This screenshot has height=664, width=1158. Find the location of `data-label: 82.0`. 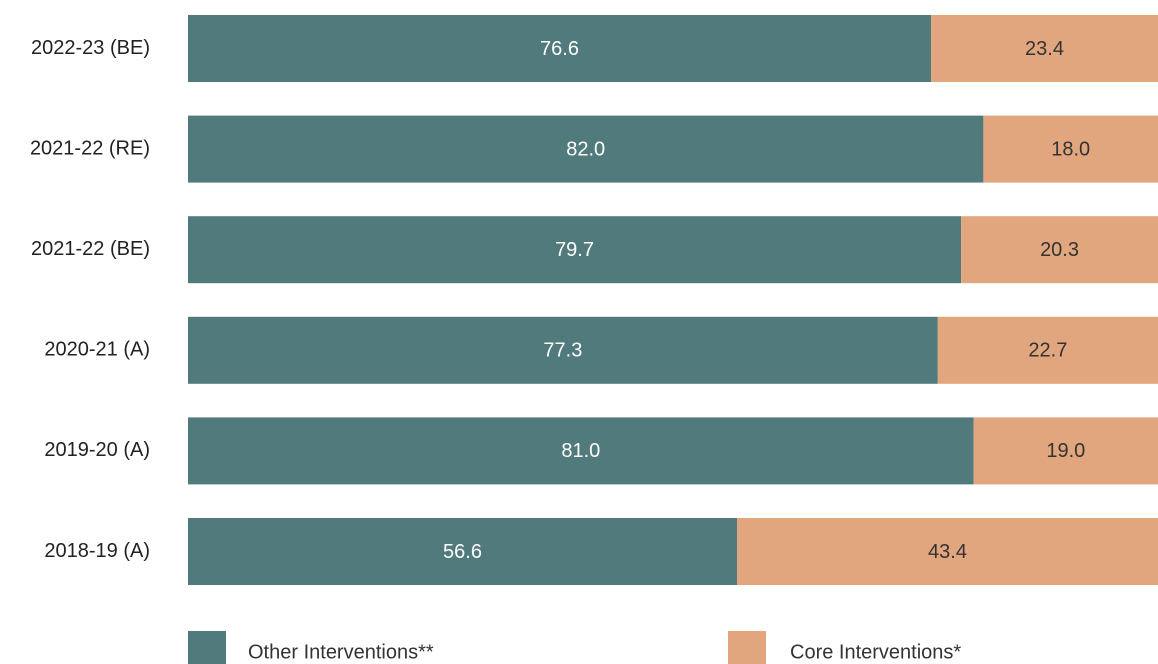

data-label: 82.0 is located at coordinates (585, 149).